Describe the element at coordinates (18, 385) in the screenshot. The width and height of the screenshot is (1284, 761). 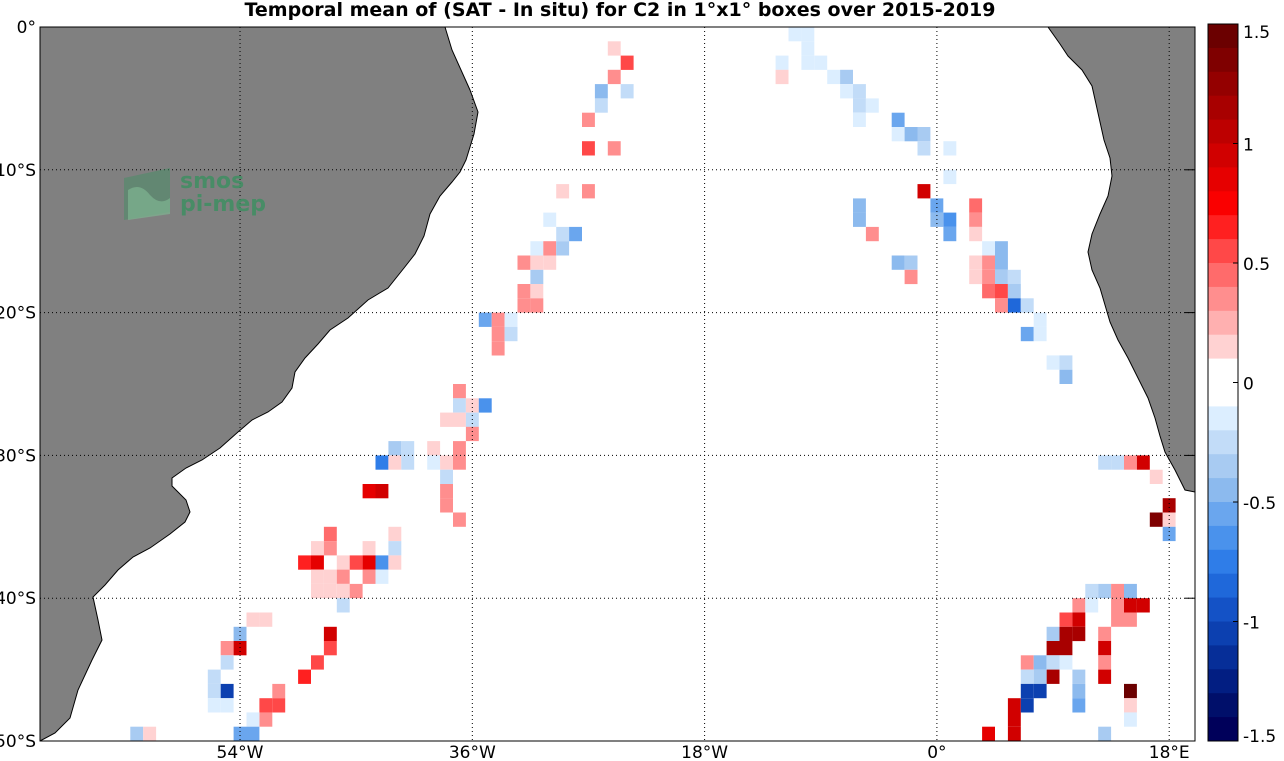
I see `latitude-labels: 0° 10°S 20°S 30°S 40°S 50°S` at that location.